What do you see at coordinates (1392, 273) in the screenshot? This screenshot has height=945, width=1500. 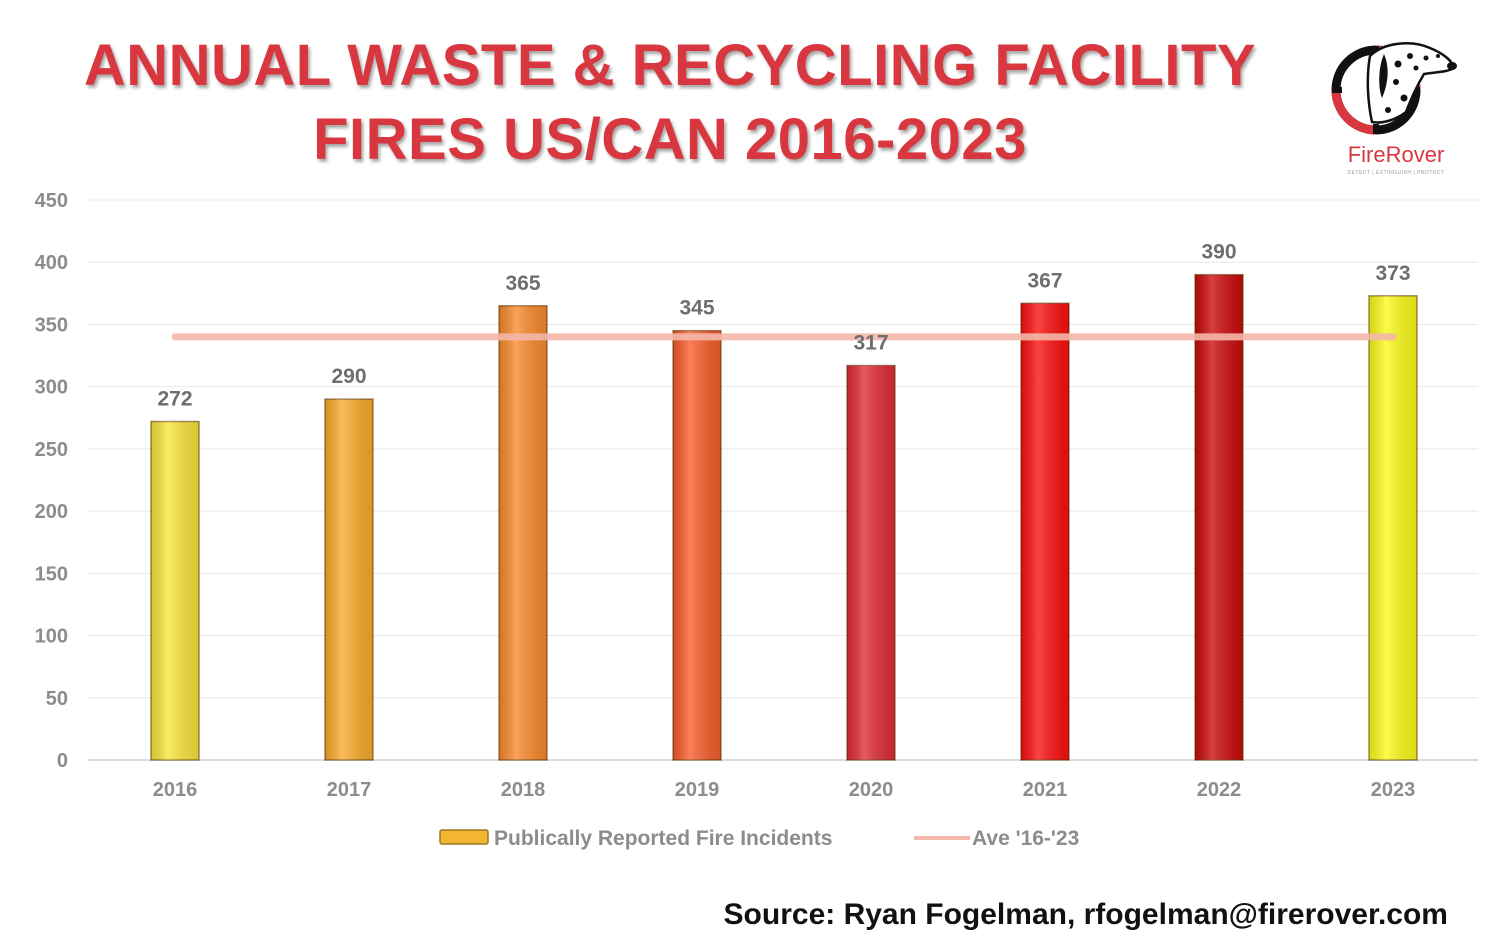 I see `data-label-2023: 373` at bounding box center [1392, 273].